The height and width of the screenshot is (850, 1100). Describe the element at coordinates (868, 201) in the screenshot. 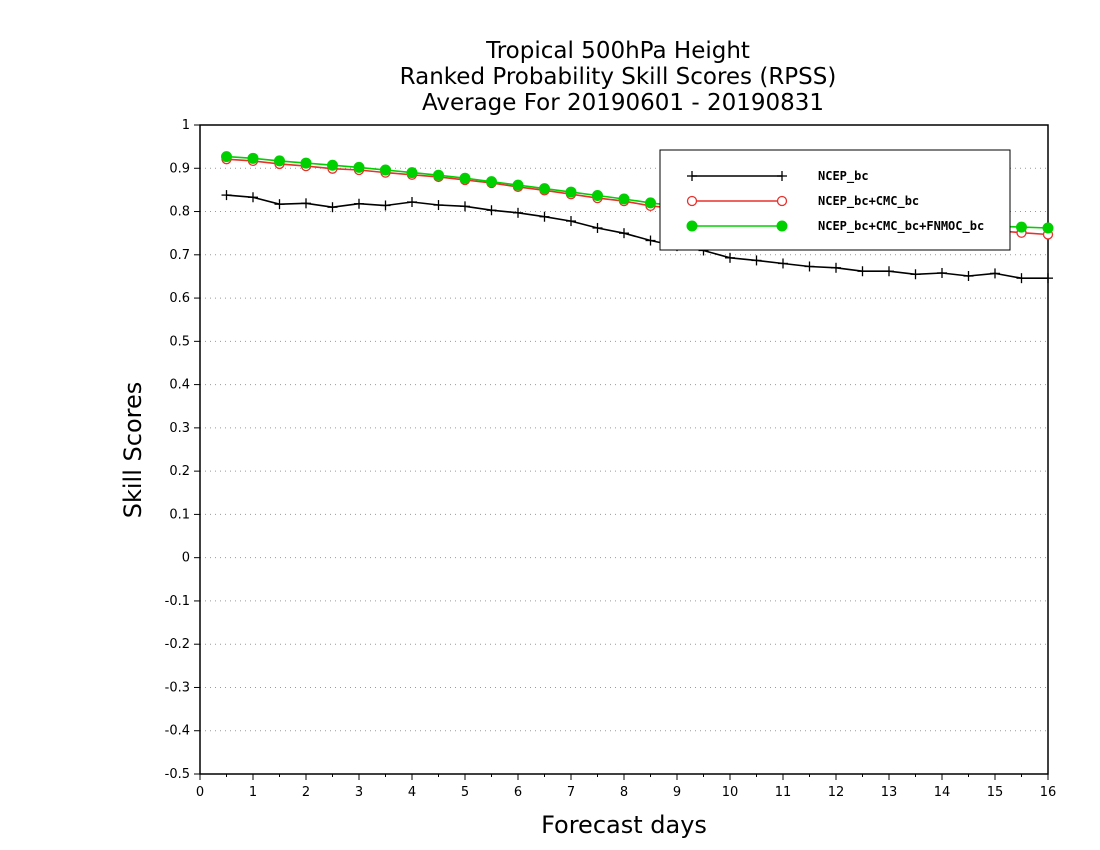

I see `legend-label: NCEP_bc+CMC_bc` at that location.